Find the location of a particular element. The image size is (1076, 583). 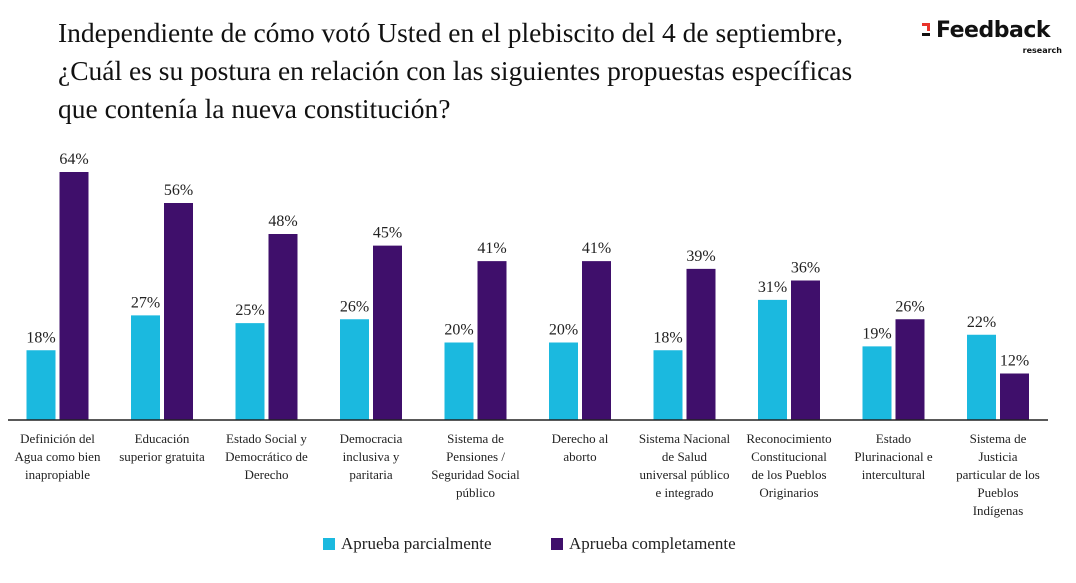

category-label-5: Derecho al aborto is located at coordinates (580, 447).